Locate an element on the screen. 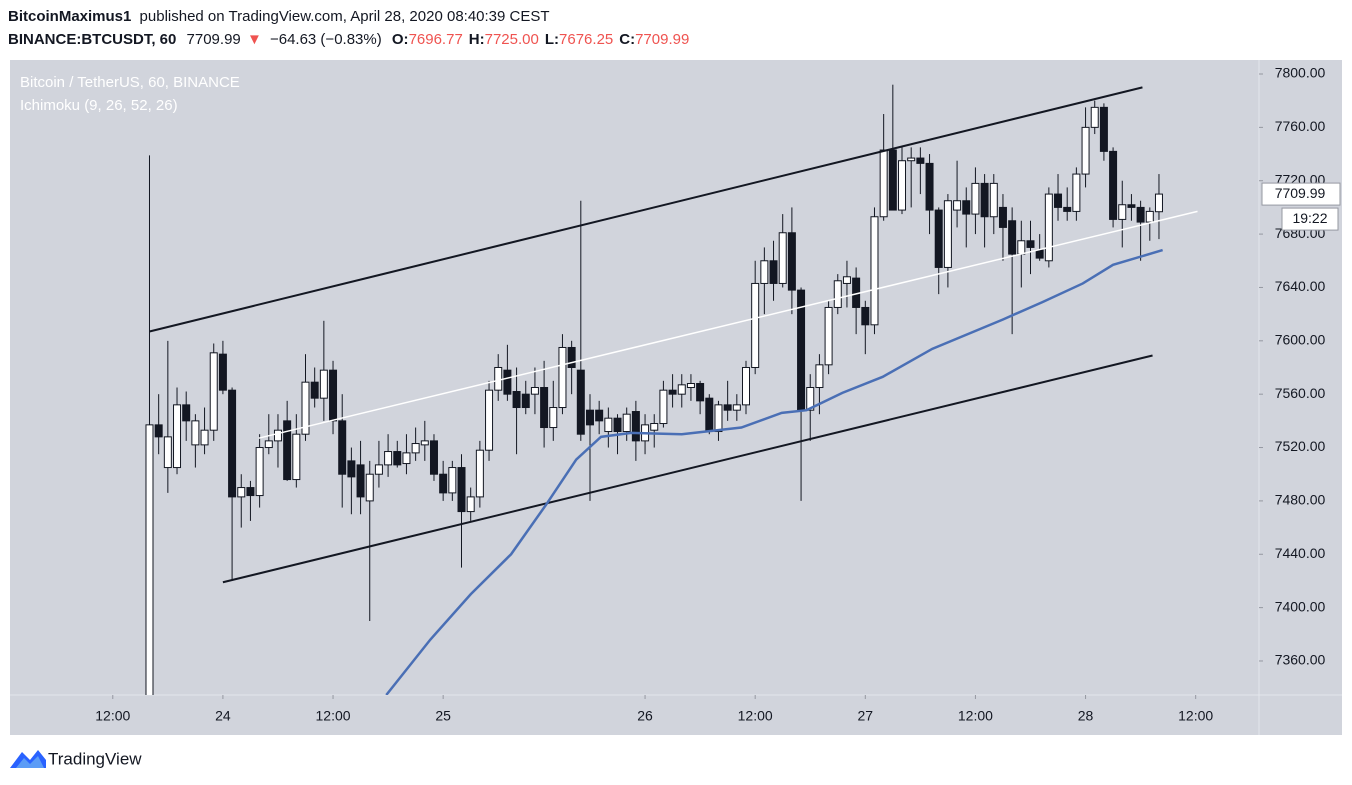 The image size is (1352, 785). x-tick-label: 28 is located at coordinates (1086, 716).